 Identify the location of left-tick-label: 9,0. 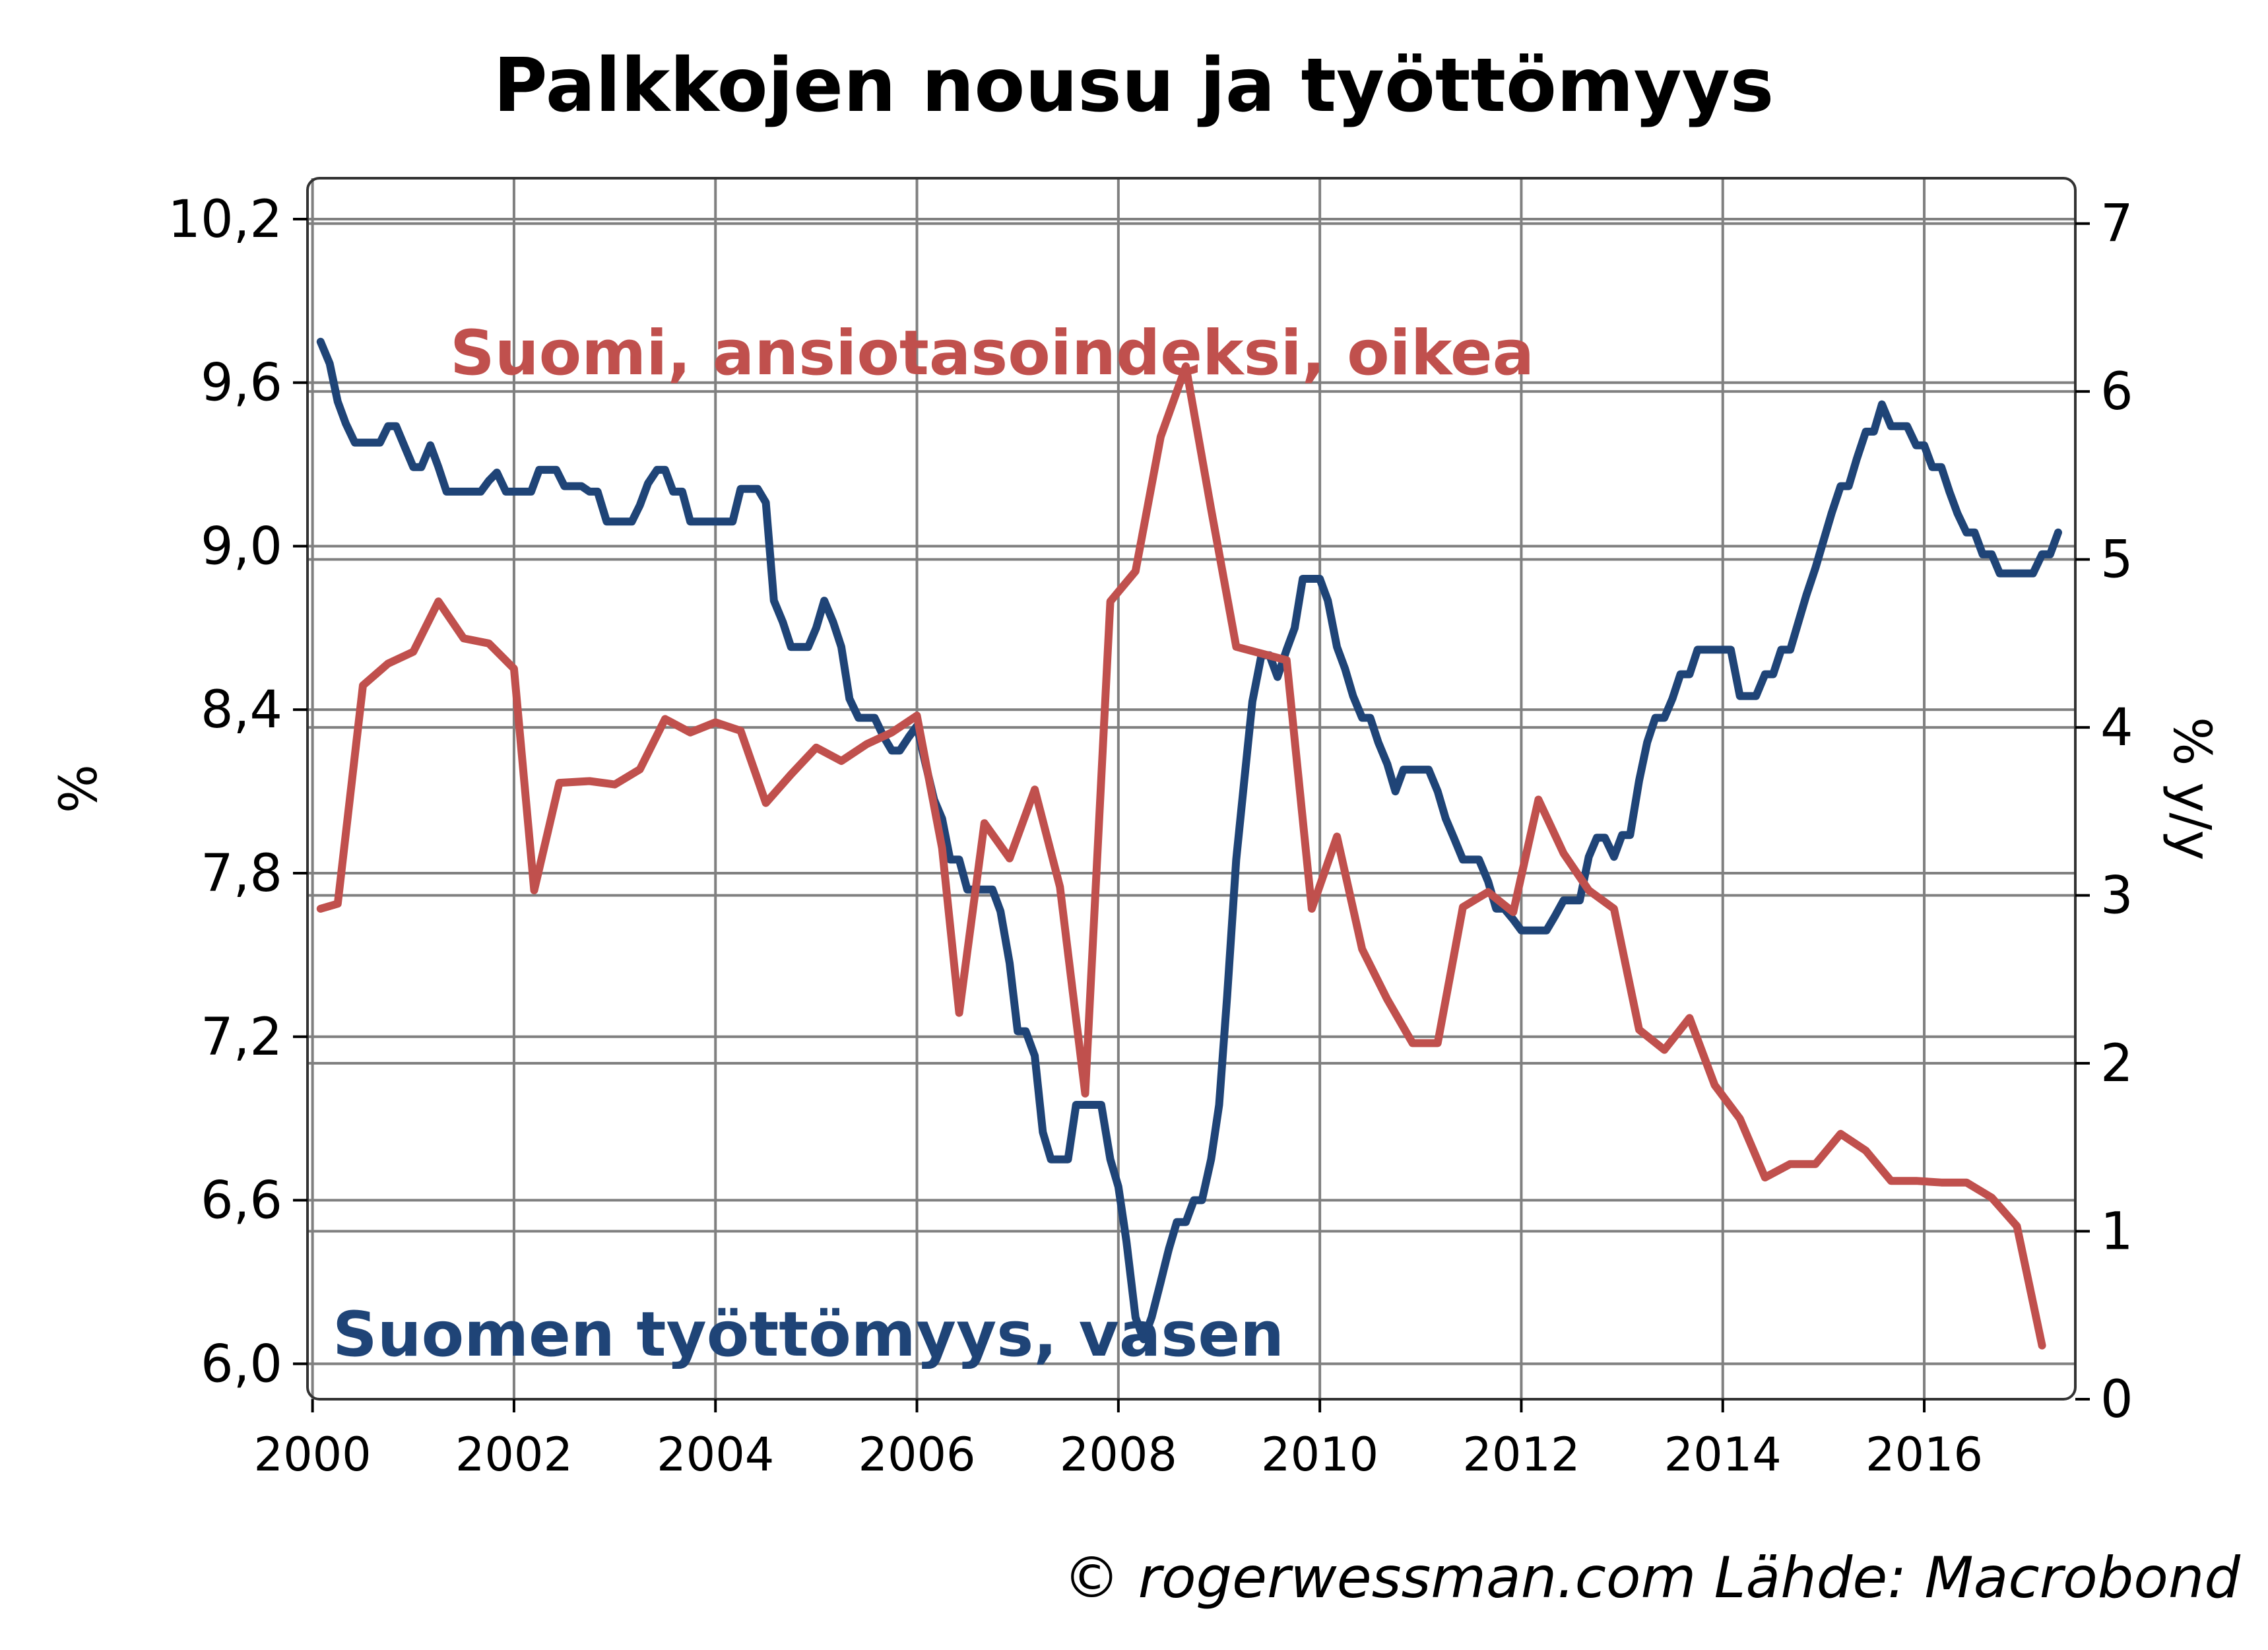
(241, 546).